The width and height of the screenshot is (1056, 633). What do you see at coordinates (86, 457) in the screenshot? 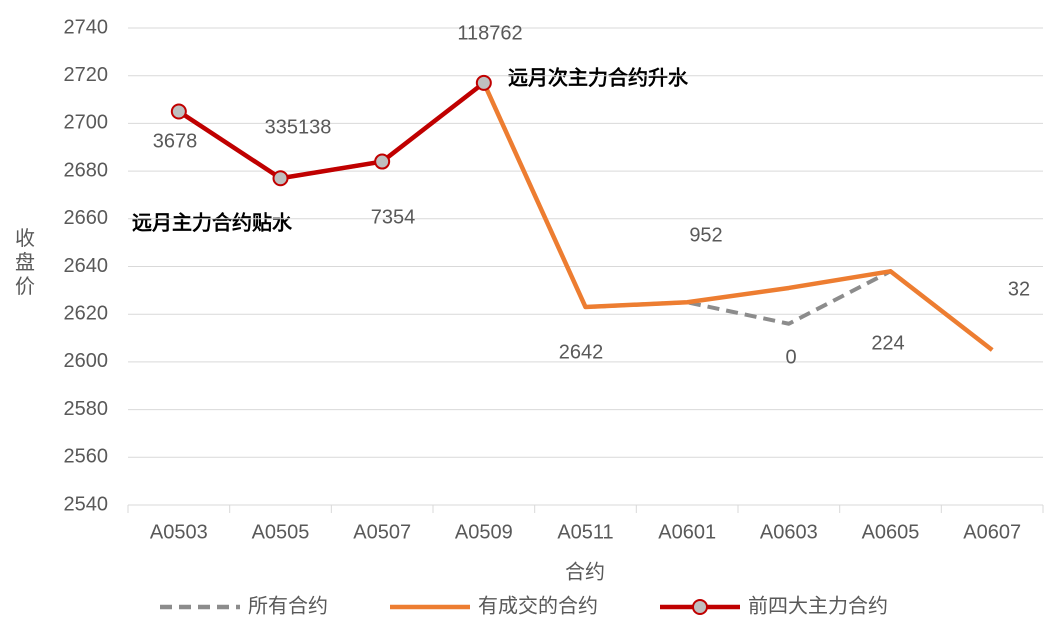
I see `y-tick-label: 2560` at bounding box center [86, 457].